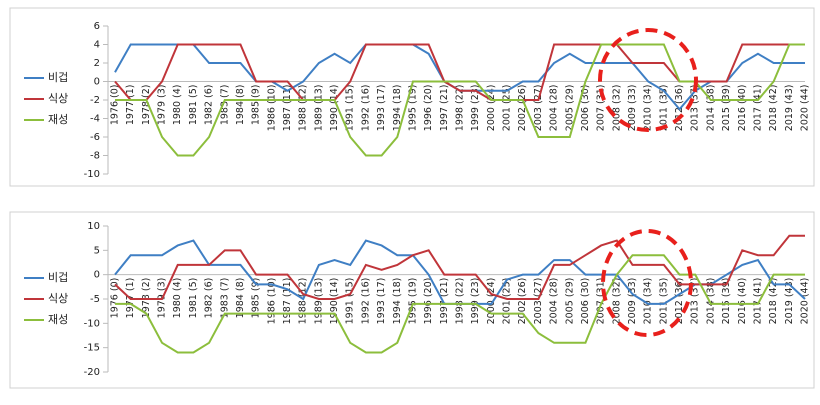 The width and height of the screenshot is (820, 405). Describe the element at coordinates (97, 63) in the screenshot. I see `y-tick-label: 2` at that location.